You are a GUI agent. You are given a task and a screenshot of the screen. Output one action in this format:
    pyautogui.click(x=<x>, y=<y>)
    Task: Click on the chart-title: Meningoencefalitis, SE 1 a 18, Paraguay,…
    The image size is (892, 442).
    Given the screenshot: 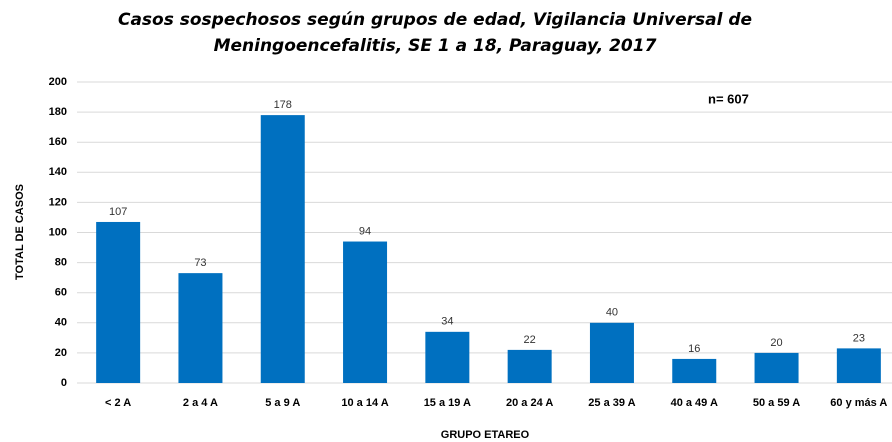 What is the action you would take?
    pyautogui.click(x=435, y=46)
    